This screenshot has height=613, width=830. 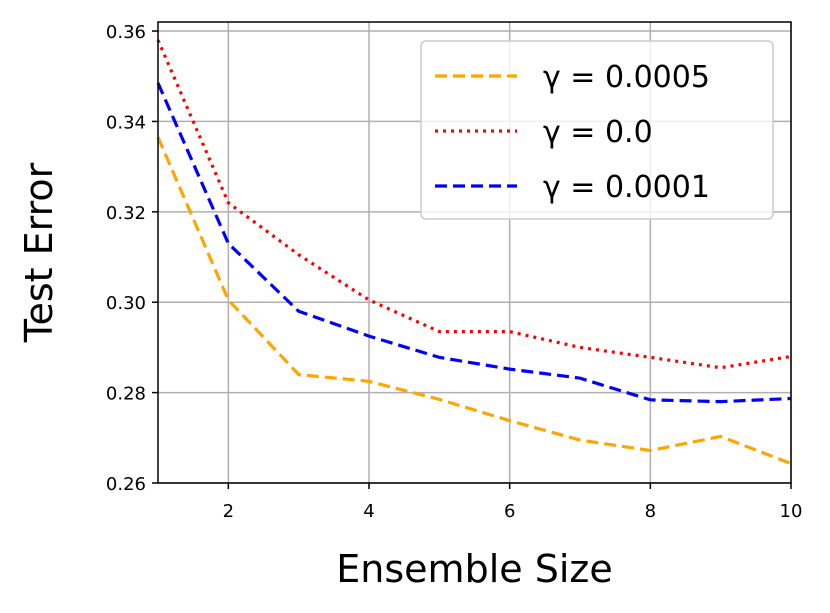 I want to click on y-axis-ticks: 0.26 0.28 0.30 0.32 0.34 0.36, so click(x=132, y=258).